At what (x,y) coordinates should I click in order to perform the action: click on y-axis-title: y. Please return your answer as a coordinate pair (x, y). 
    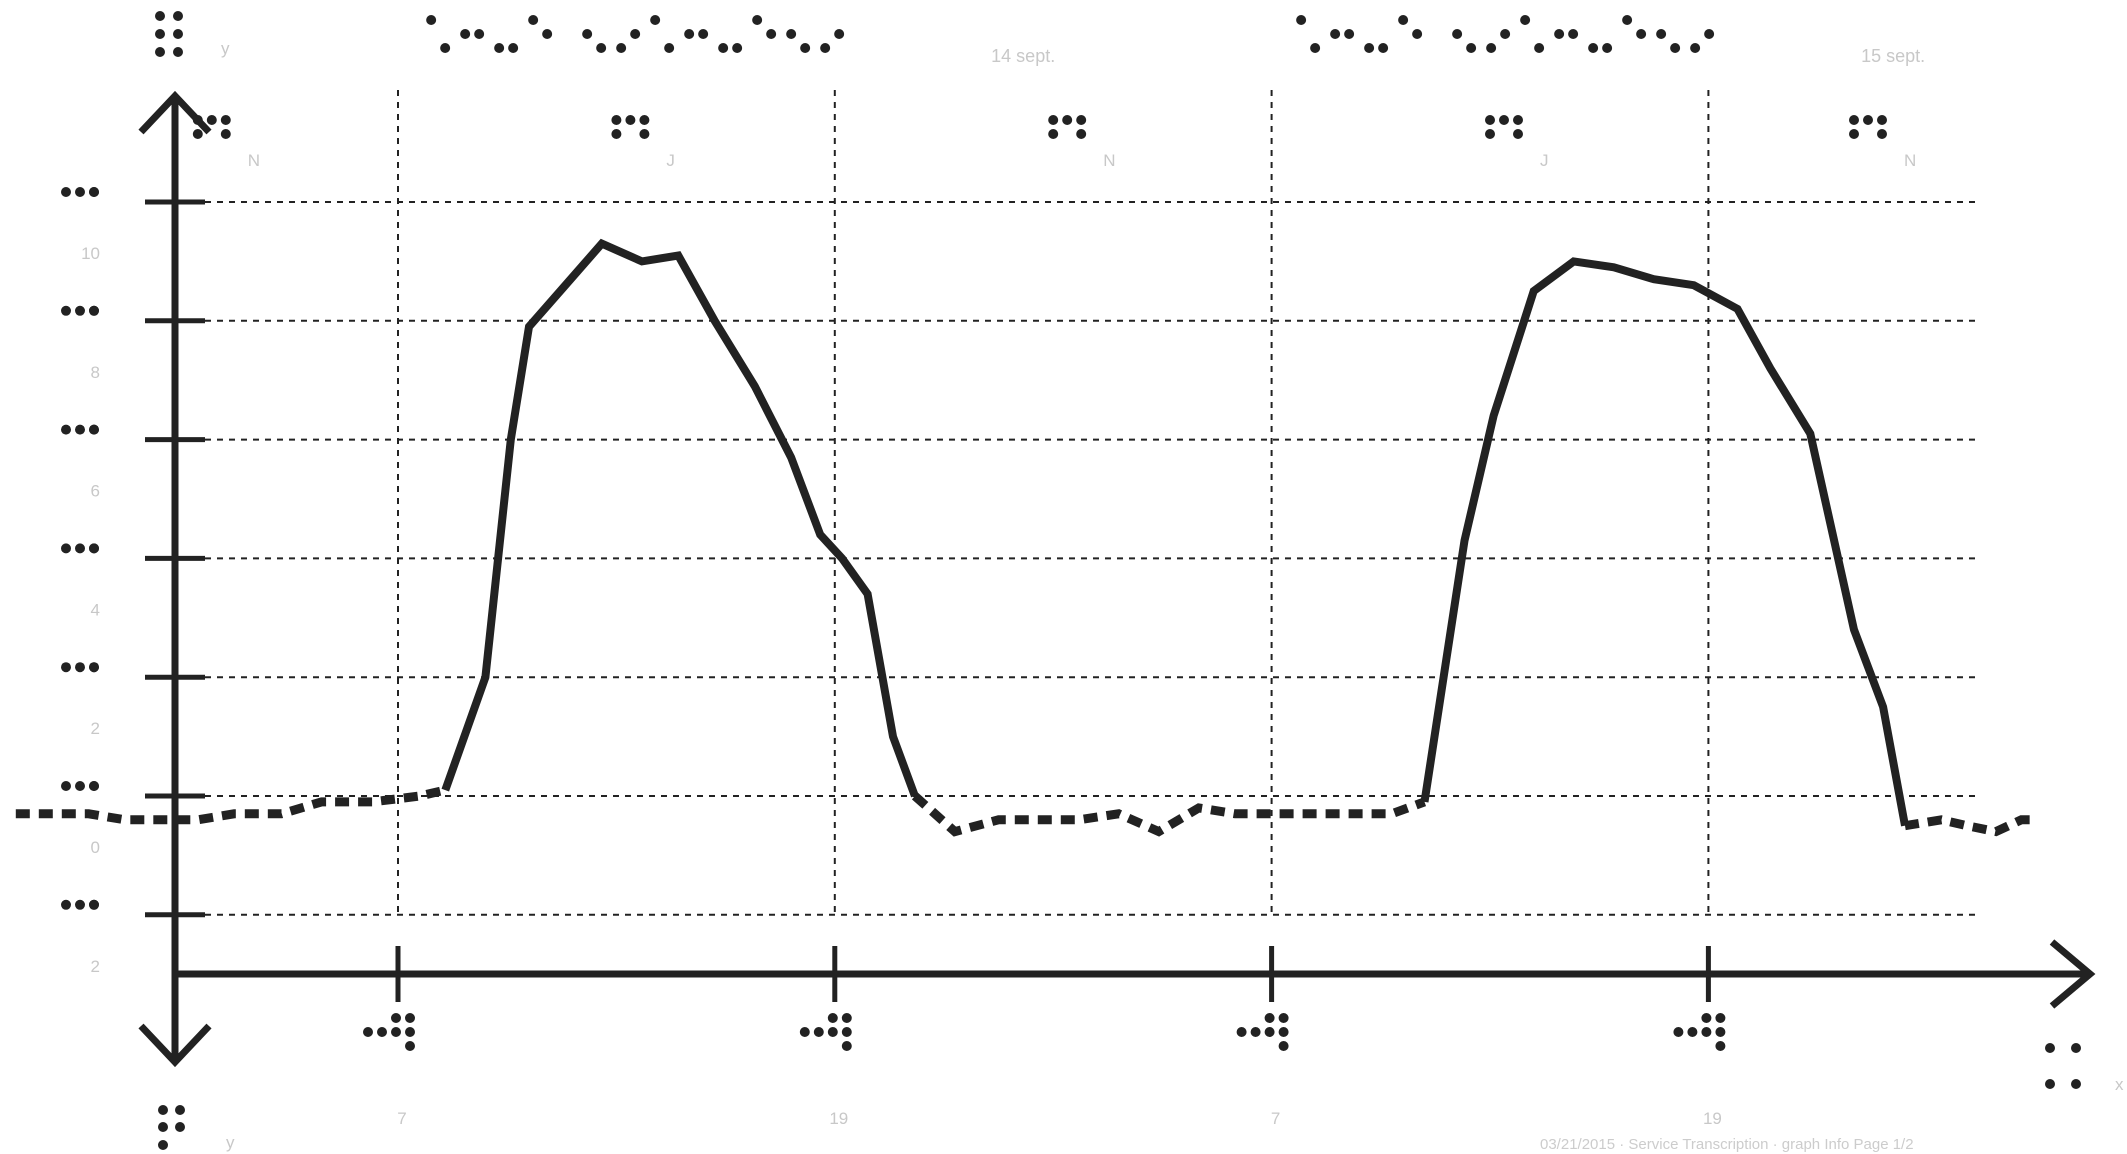
    Looking at the image, I should click on (225, 48).